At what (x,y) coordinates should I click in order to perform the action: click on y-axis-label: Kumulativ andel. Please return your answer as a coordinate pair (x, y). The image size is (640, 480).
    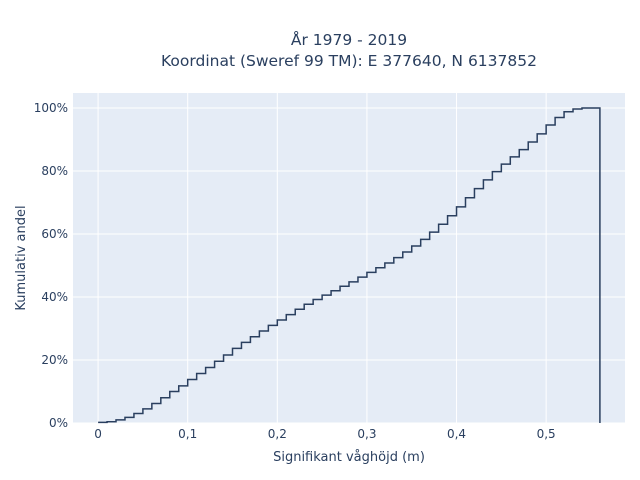
    Looking at the image, I should click on (21, 257).